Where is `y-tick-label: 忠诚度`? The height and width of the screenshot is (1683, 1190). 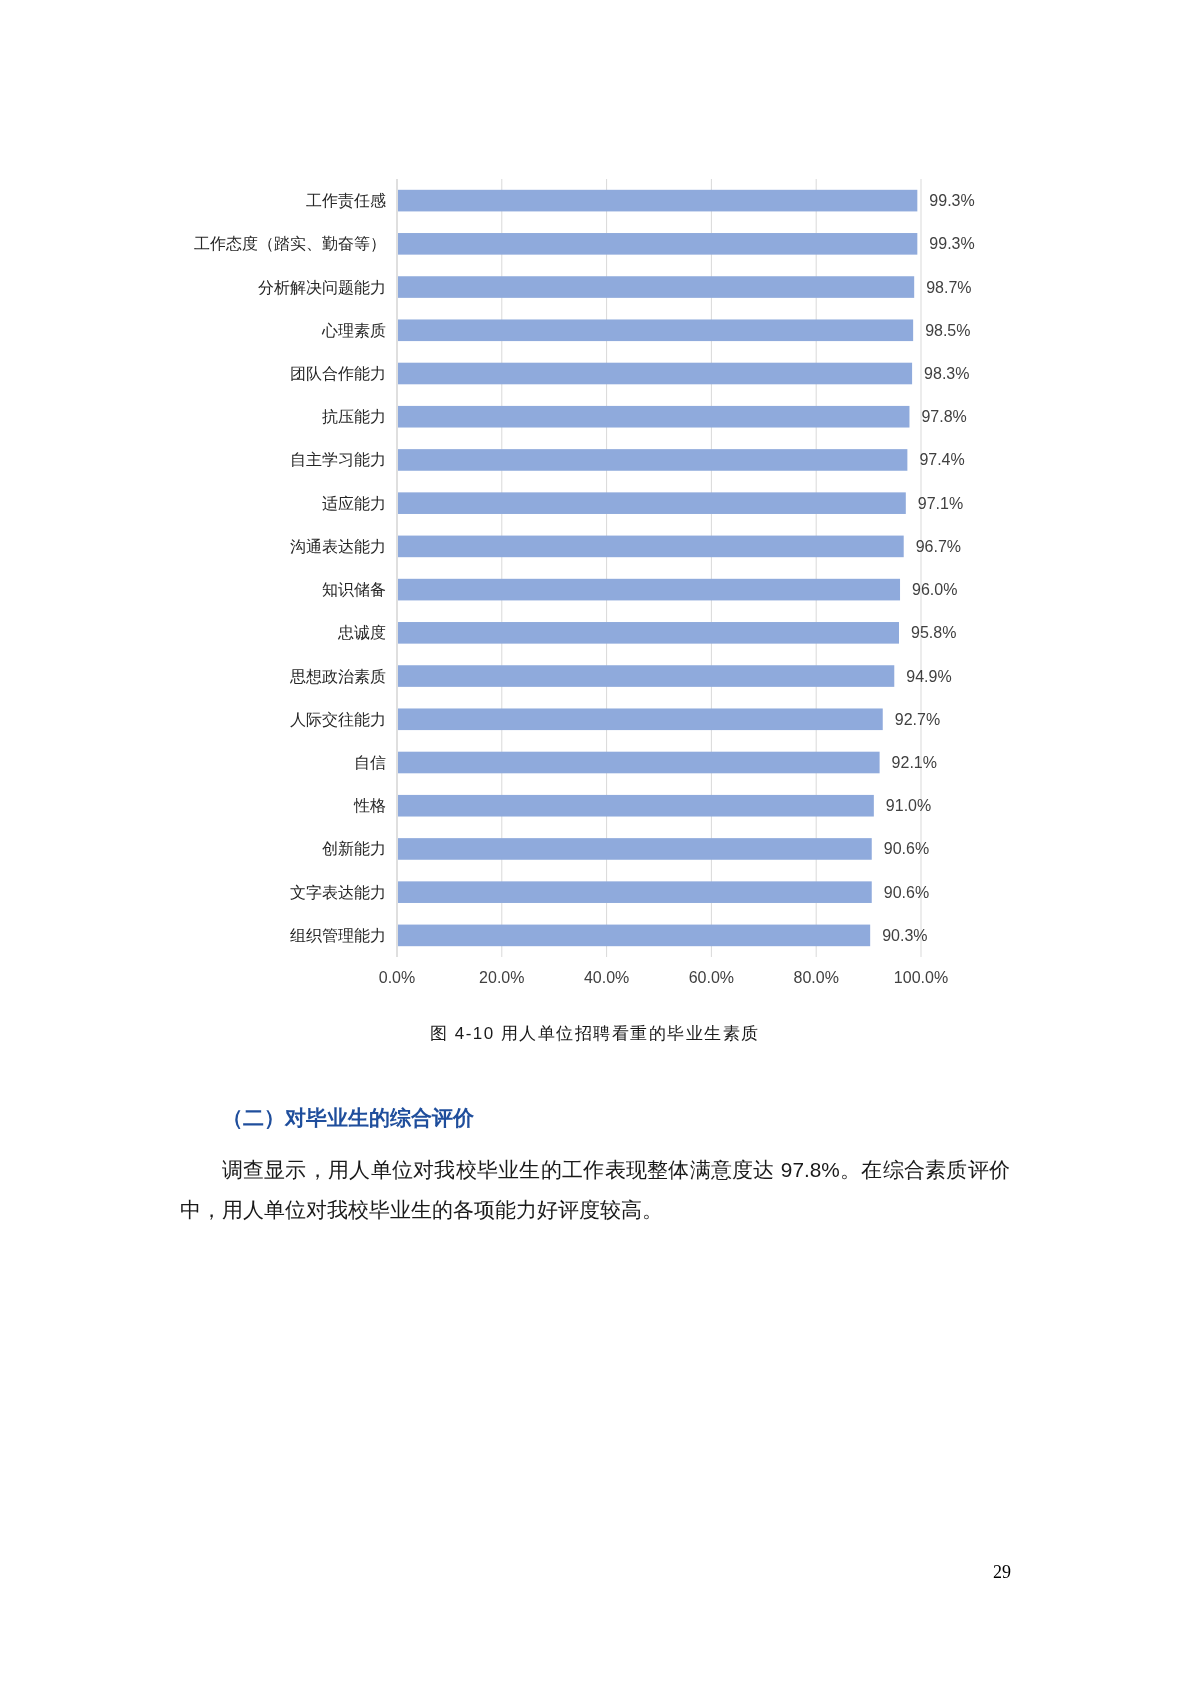 y-tick-label: 忠诚度 is located at coordinates (361, 633).